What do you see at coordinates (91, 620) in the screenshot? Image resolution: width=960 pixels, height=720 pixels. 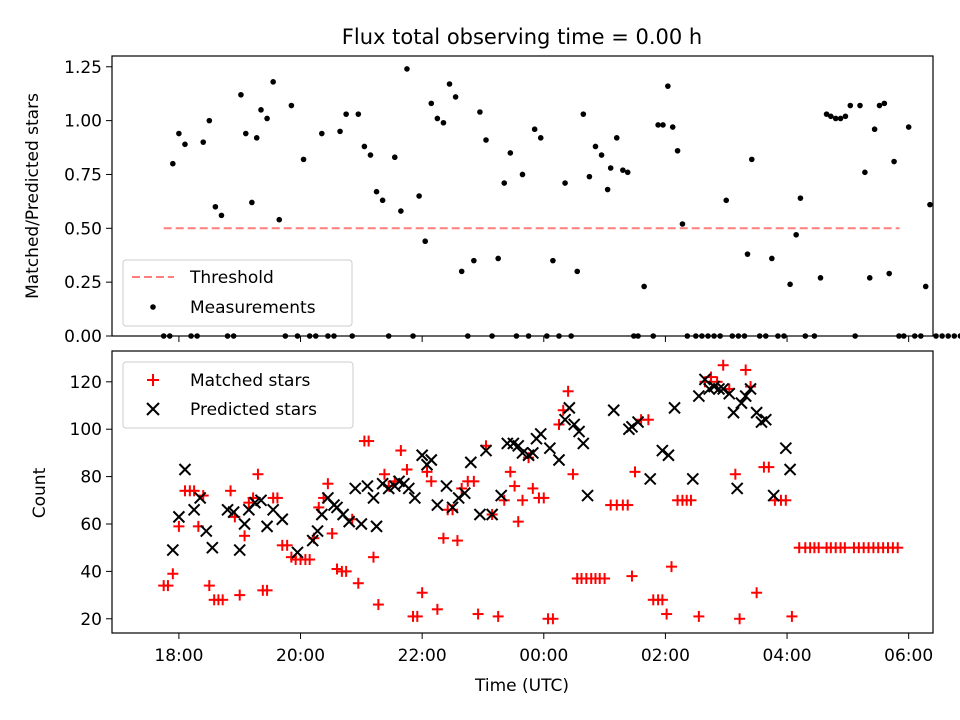 I see `bottom-y-tick-label: 20` at bounding box center [91, 620].